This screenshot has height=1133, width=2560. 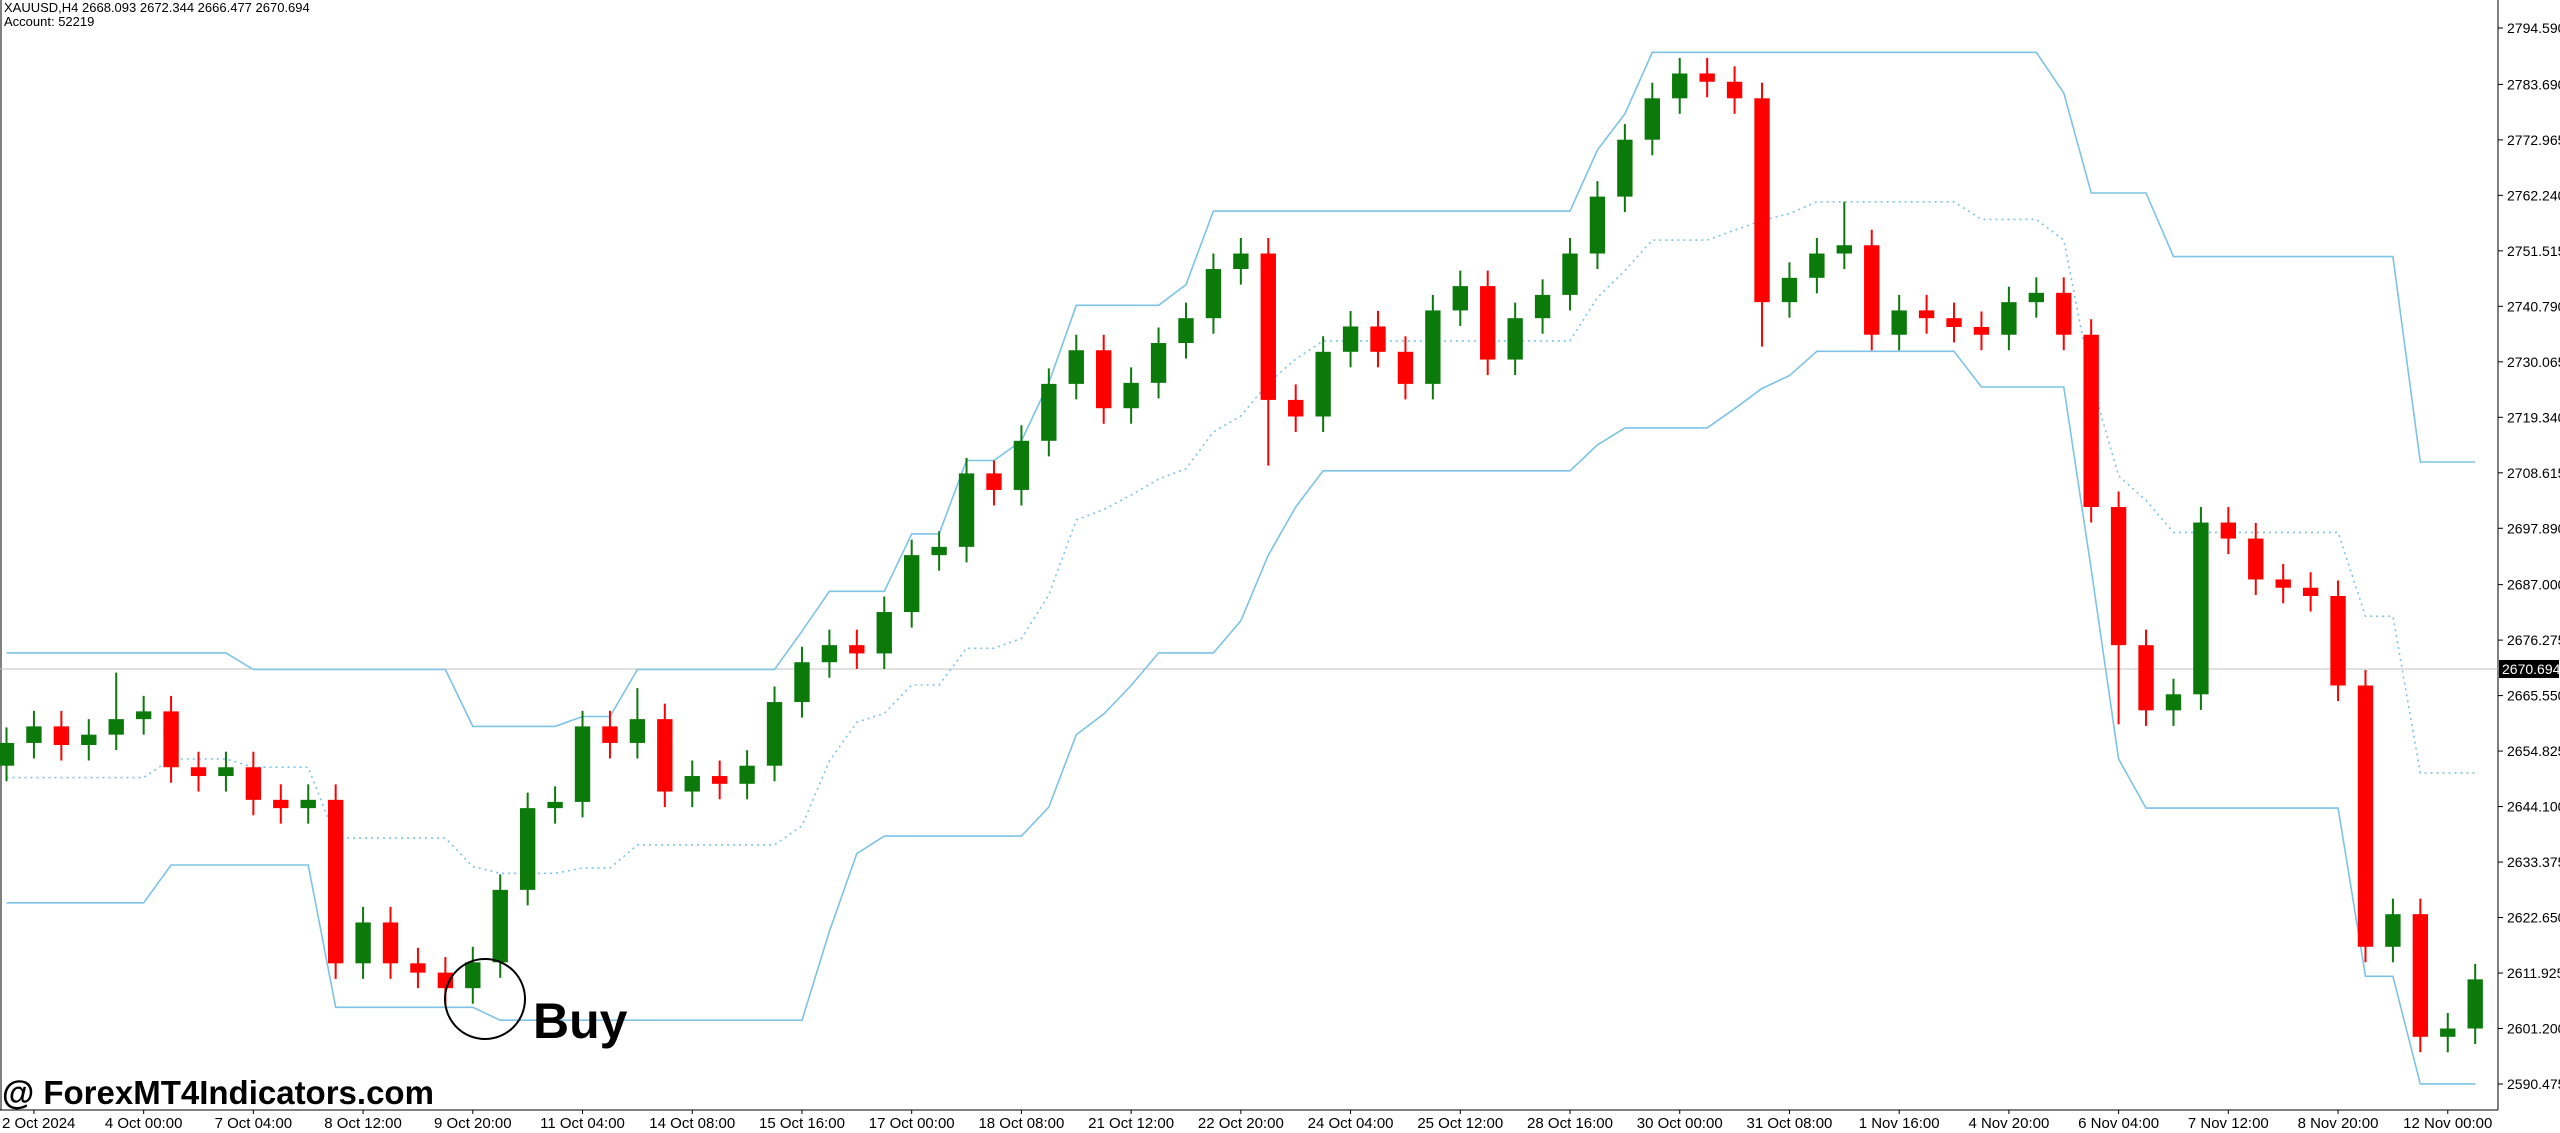 What do you see at coordinates (2533, 807) in the screenshot?
I see `y-tick-label: 2644.100` at bounding box center [2533, 807].